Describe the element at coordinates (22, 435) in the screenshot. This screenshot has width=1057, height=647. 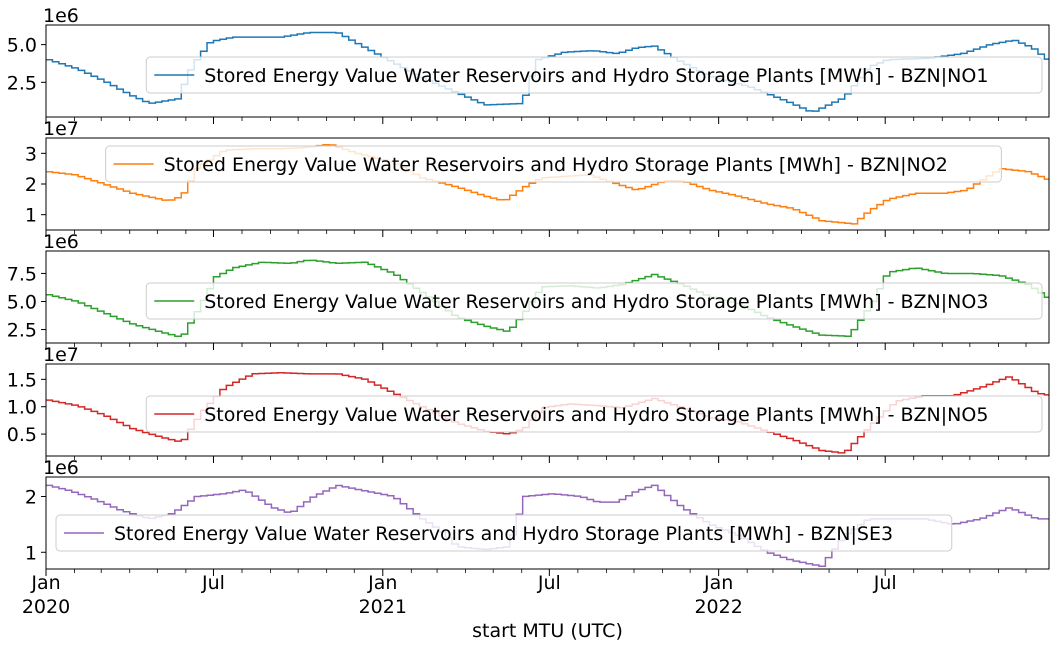
I see `y-tick-label: 0.5` at that location.